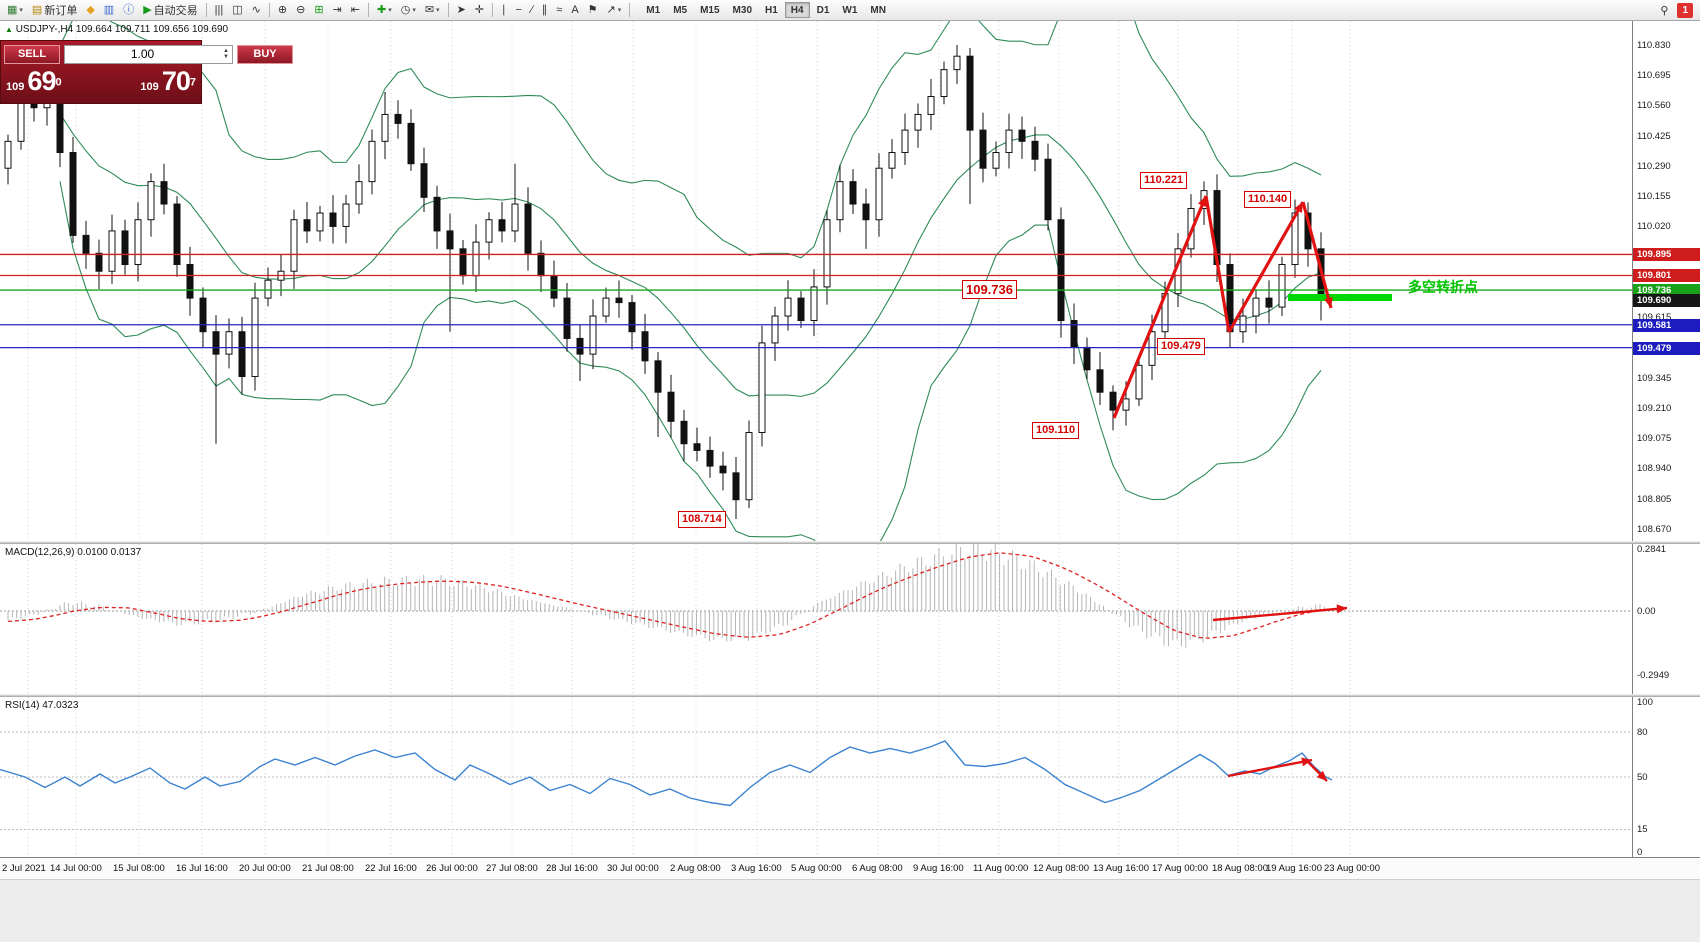 Image resolution: width=1700 pixels, height=942 pixels. I want to click on timeframe-w1: W1, so click(850, 10).